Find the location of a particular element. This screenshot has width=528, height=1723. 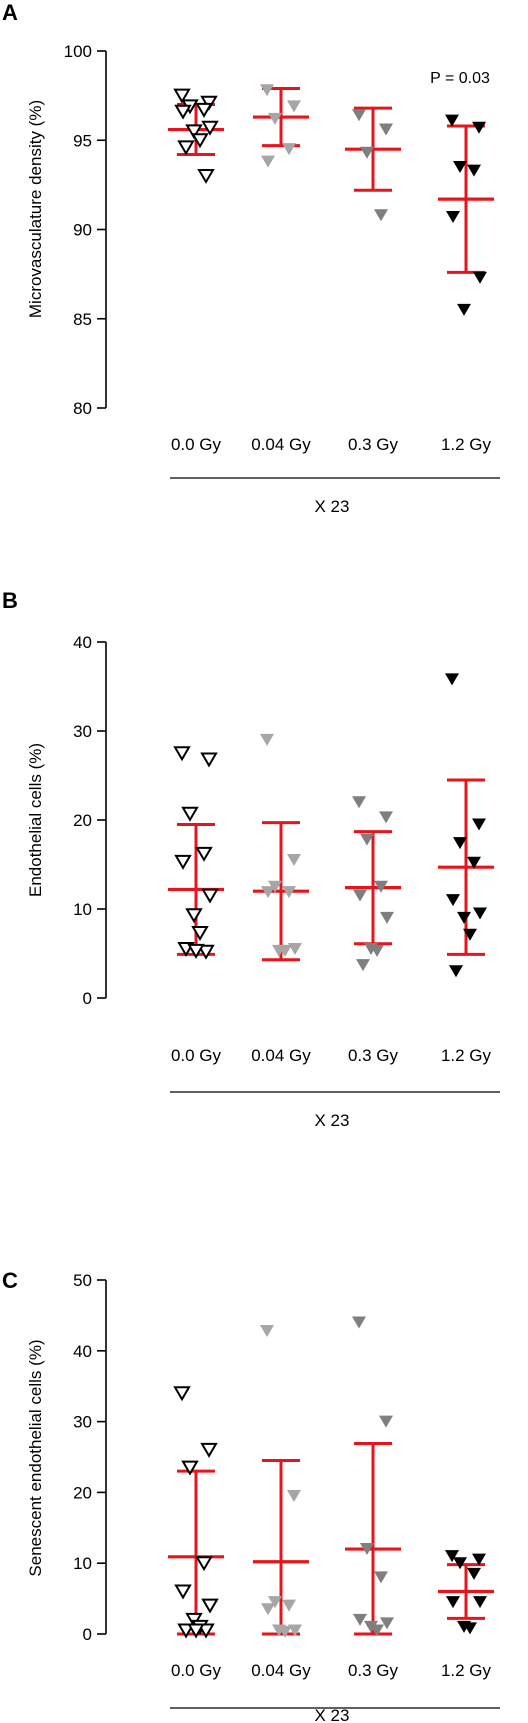

error-bars-b is located at coordinates (331, 870).